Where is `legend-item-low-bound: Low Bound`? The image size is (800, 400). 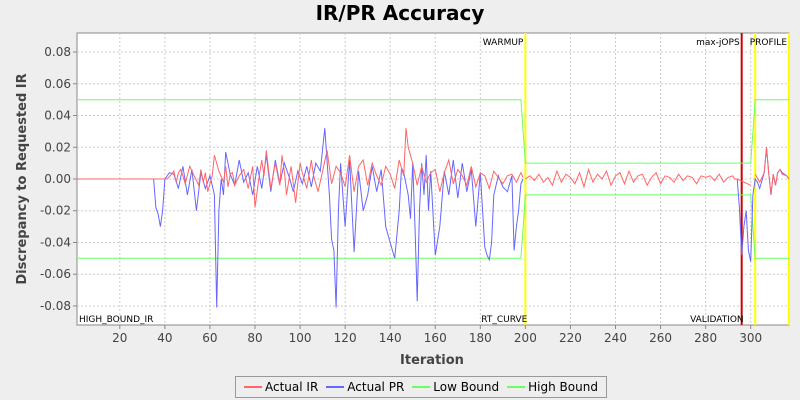
legend-item-low-bound: Low Bound is located at coordinates (455, 387).